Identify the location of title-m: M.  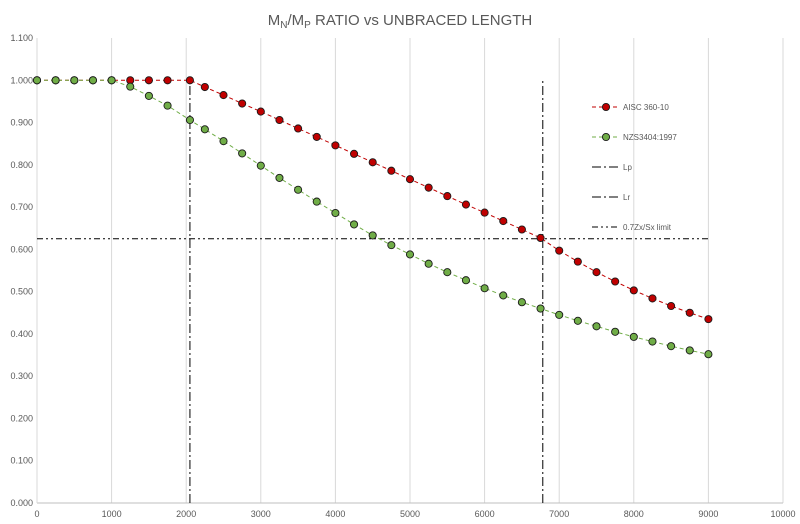
(274, 20).